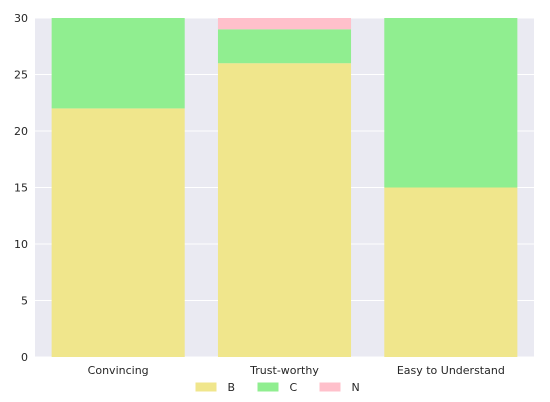 The image size is (550, 402). I want to click on bar-n-trust-worthy, so click(284, 24).